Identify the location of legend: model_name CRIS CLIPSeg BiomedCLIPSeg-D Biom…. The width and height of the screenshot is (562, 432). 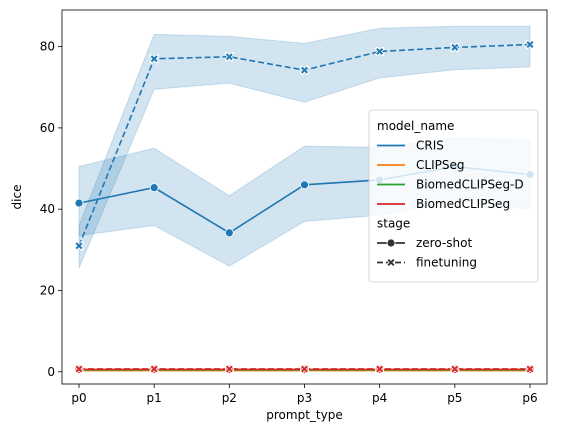
(453, 196).